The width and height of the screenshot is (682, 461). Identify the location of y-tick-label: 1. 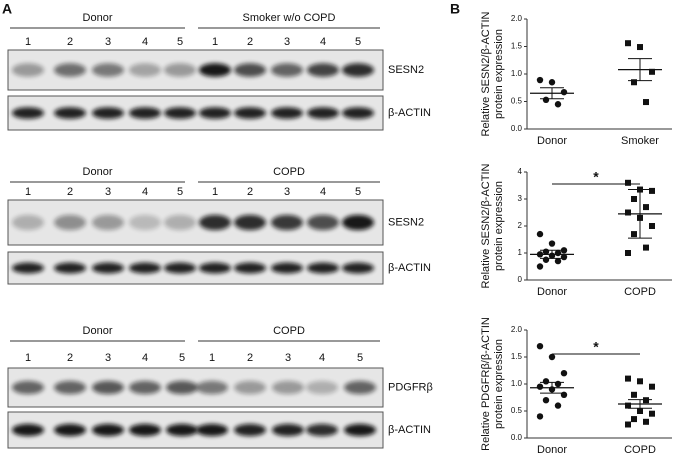
(520, 252).